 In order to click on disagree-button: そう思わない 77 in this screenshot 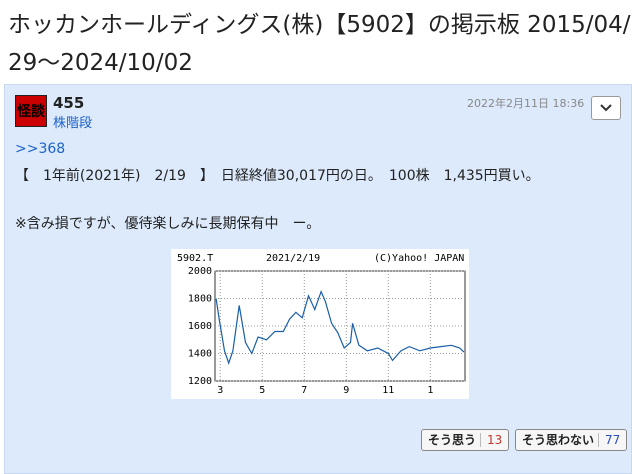, I will do `click(571, 440)`.